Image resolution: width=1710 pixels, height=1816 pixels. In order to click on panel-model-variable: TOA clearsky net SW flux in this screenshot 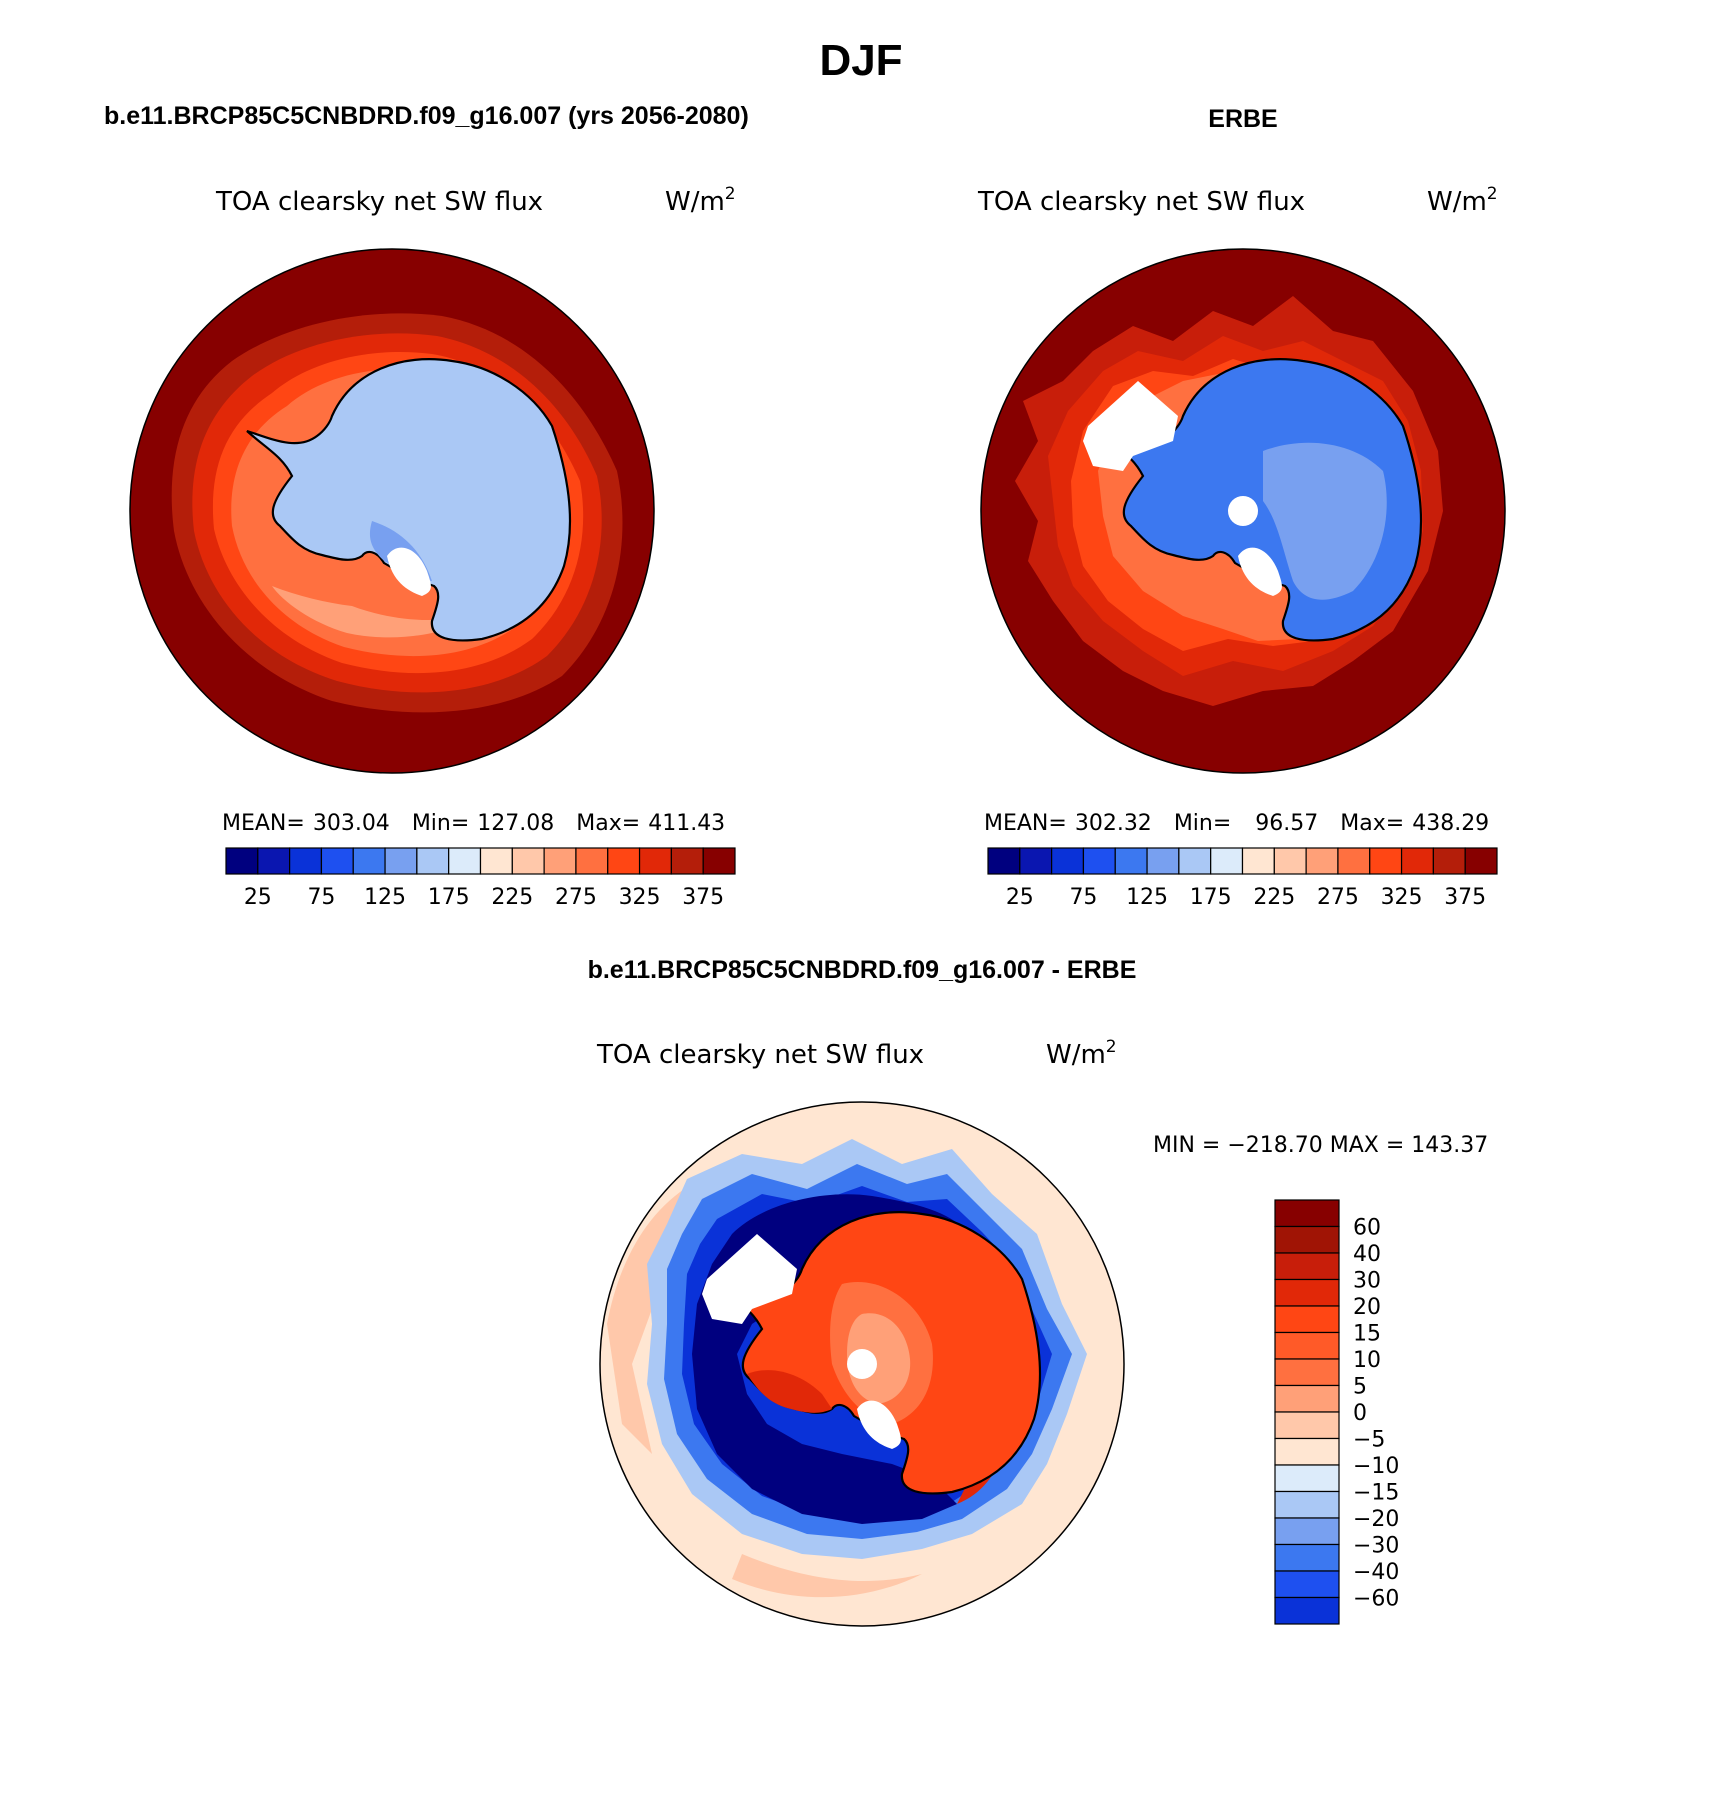, I will do `click(379, 202)`.